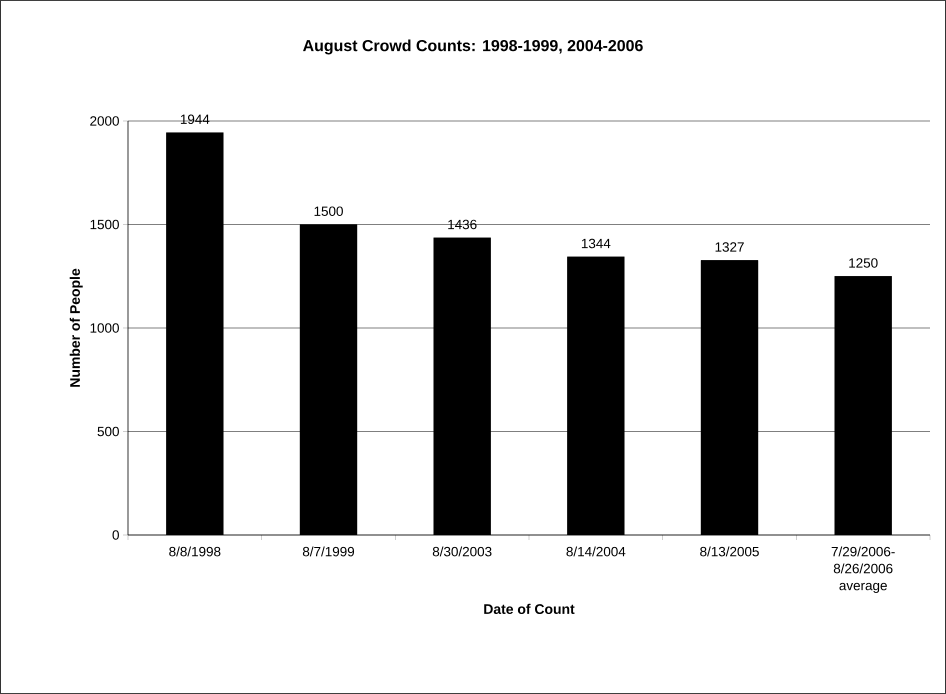 This screenshot has height=694, width=946. I want to click on data-label: 1344, so click(596, 243).